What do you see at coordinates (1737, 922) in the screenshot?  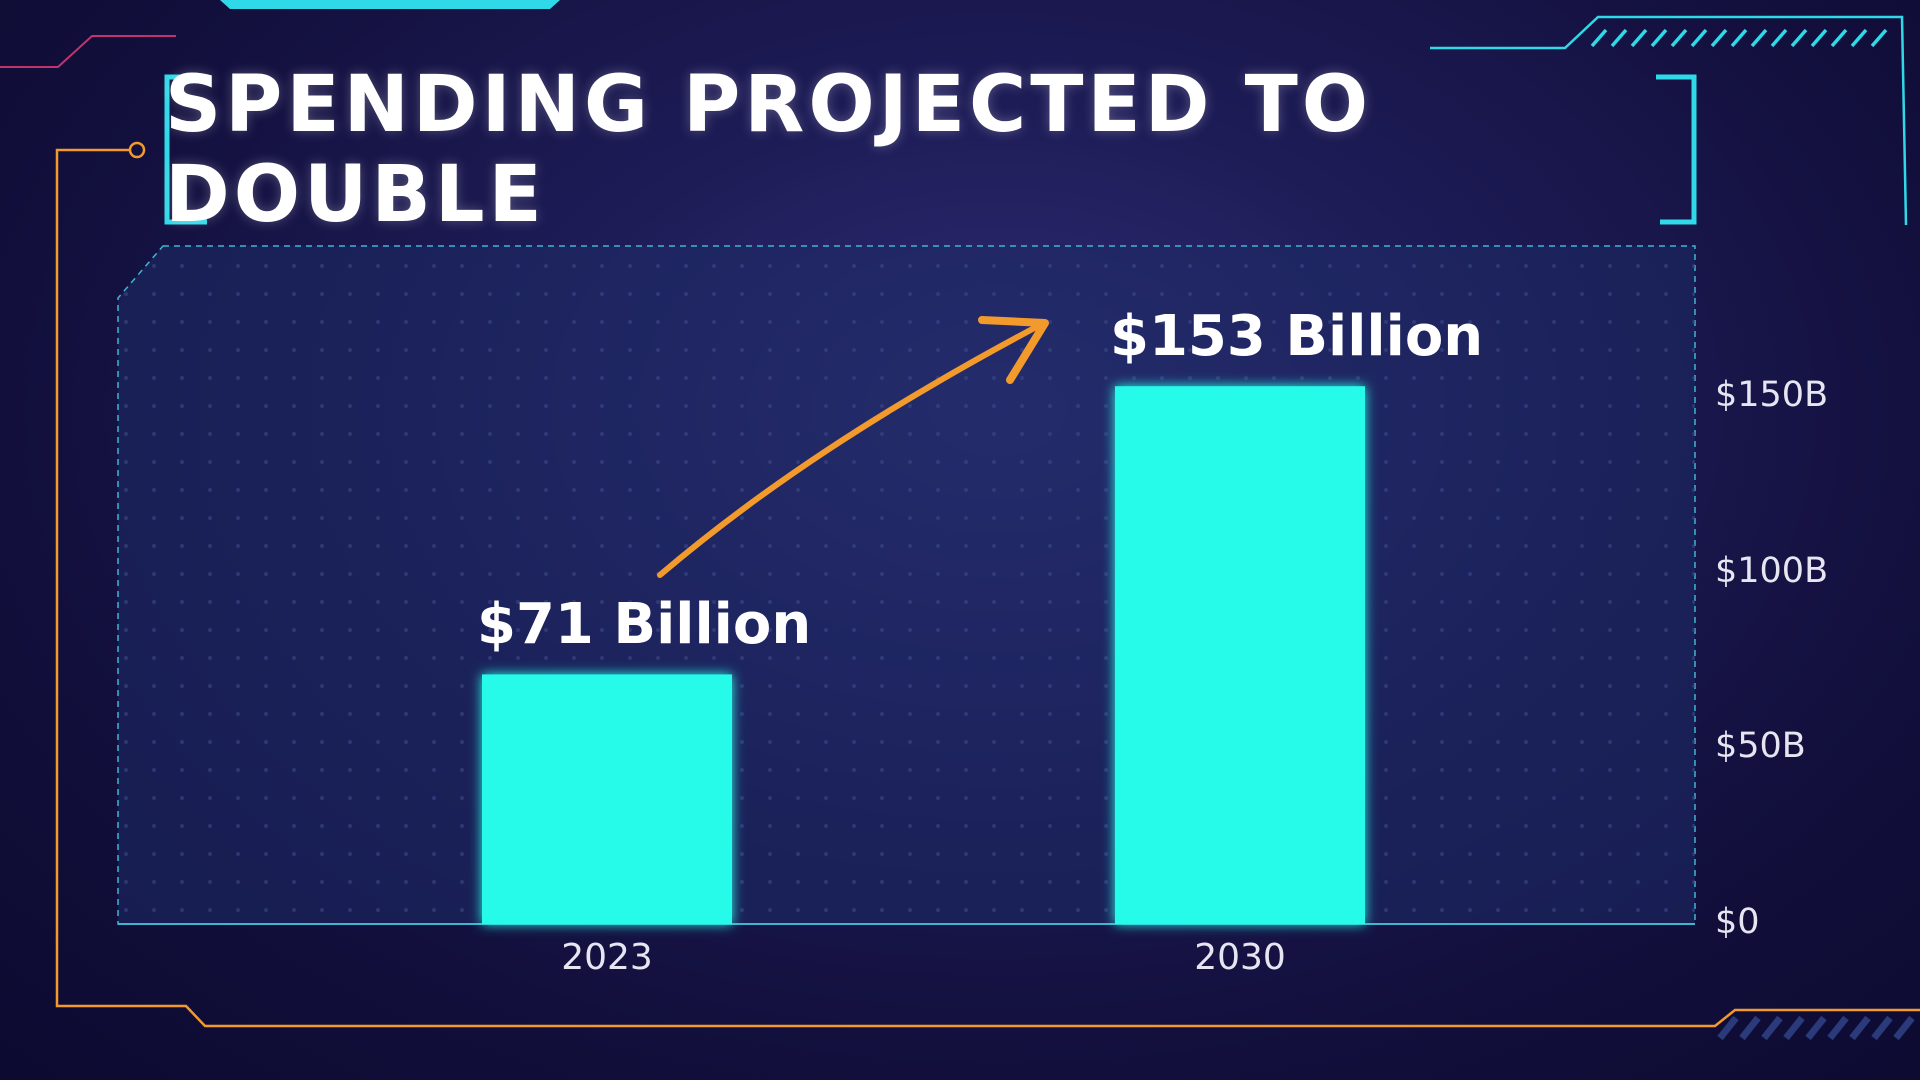 I see `y-tick-label-0: $0` at bounding box center [1737, 922].